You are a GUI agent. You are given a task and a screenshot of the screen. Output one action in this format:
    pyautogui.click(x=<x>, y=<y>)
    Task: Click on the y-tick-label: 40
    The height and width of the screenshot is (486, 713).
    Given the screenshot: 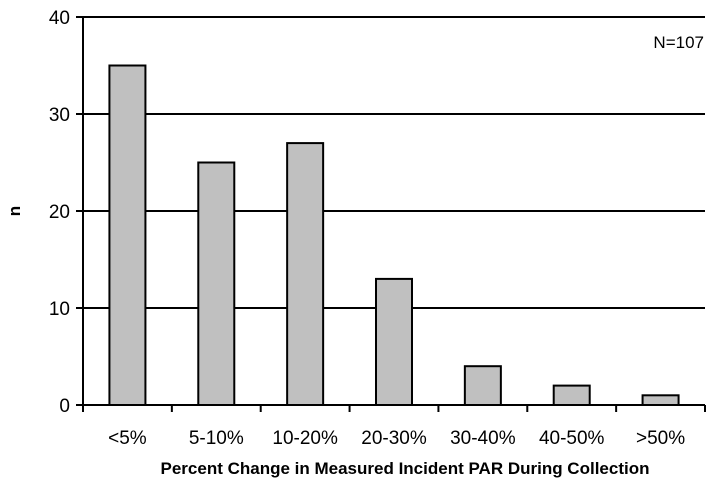 What is the action you would take?
    pyautogui.click(x=59, y=18)
    